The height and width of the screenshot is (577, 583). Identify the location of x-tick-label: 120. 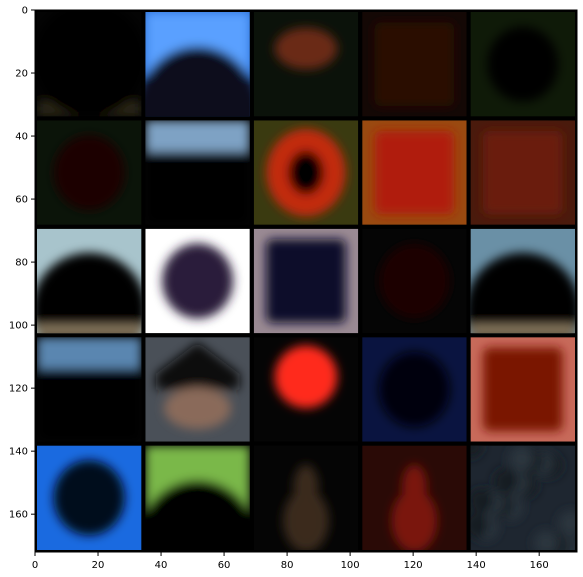
(413, 565).